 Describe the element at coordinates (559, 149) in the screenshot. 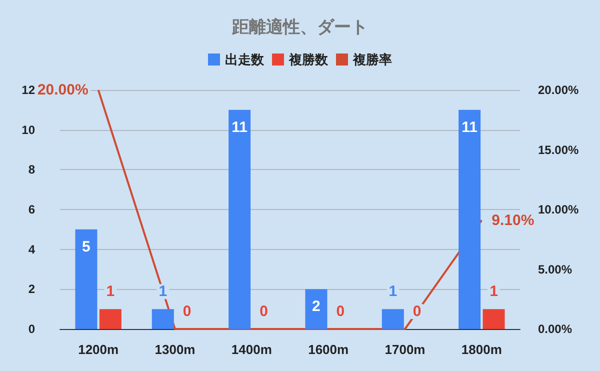

I see `y2-tick-label: 15.00%` at that location.